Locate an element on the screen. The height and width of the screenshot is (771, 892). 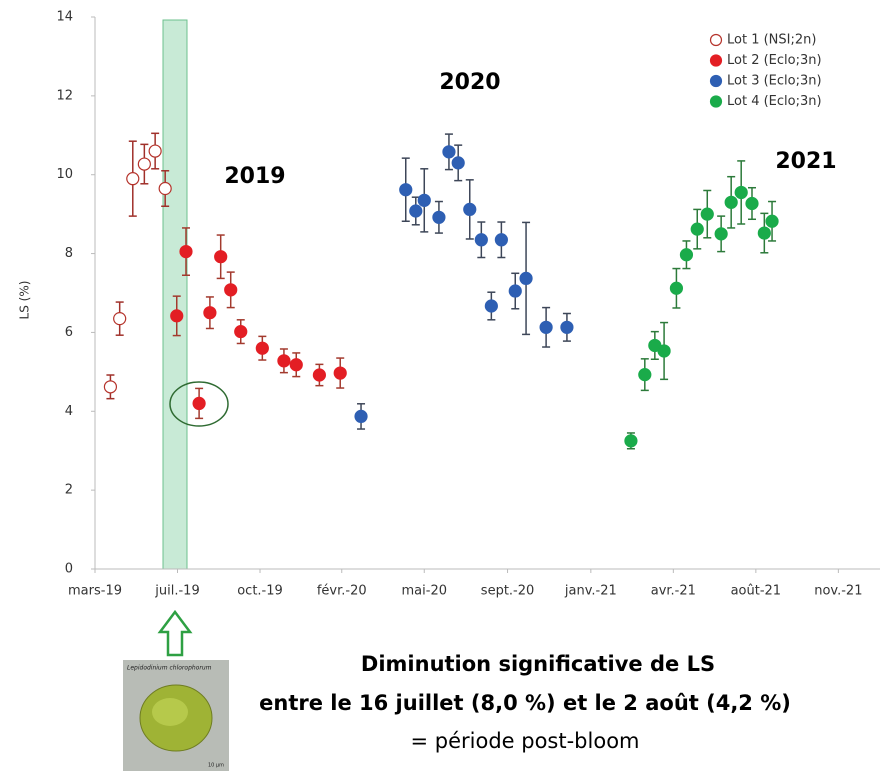
cell-detail is located at coordinates (170, 712).